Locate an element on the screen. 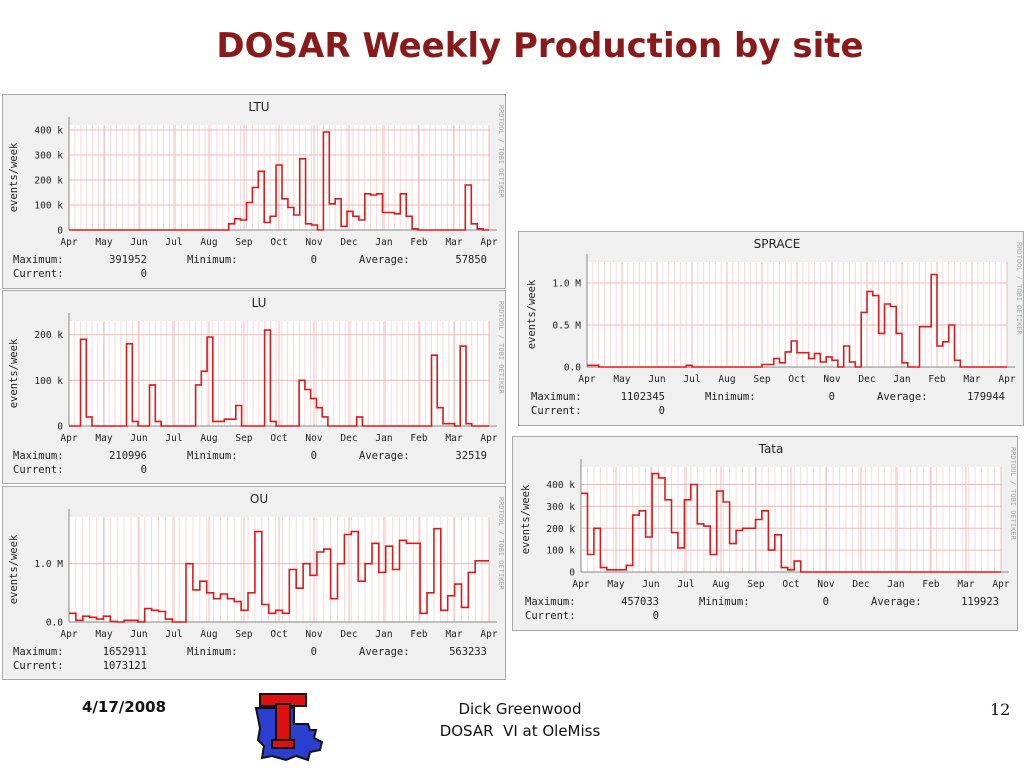  stat-avg-value: 32519 is located at coordinates (471, 456).